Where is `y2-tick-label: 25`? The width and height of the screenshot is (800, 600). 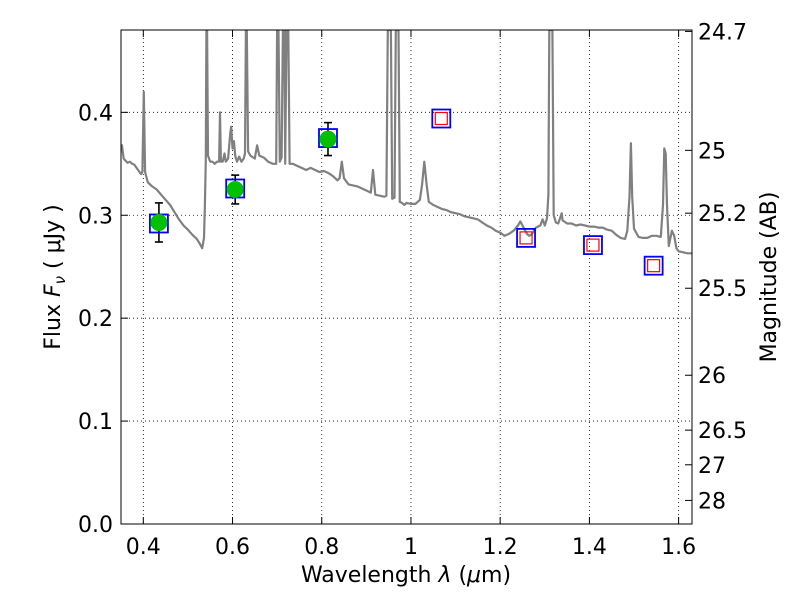
y2-tick-label: 25 is located at coordinates (712, 151).